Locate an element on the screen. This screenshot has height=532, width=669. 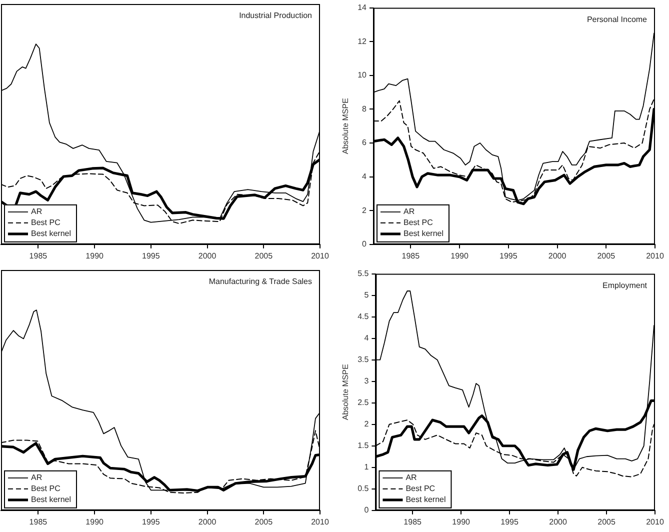
text: Personal Income is located at coordinates (617, 19).